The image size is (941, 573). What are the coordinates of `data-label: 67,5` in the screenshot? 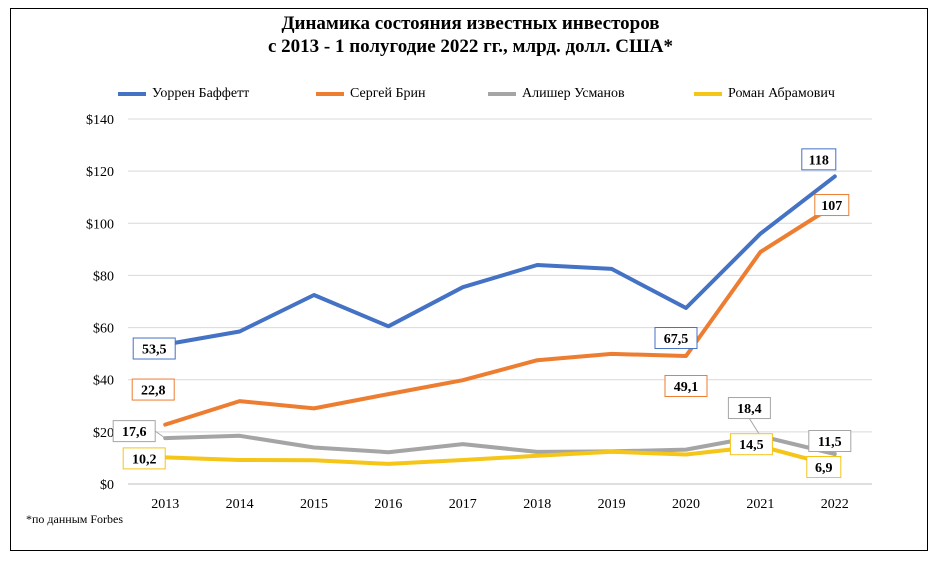 It's located at (676, 339).